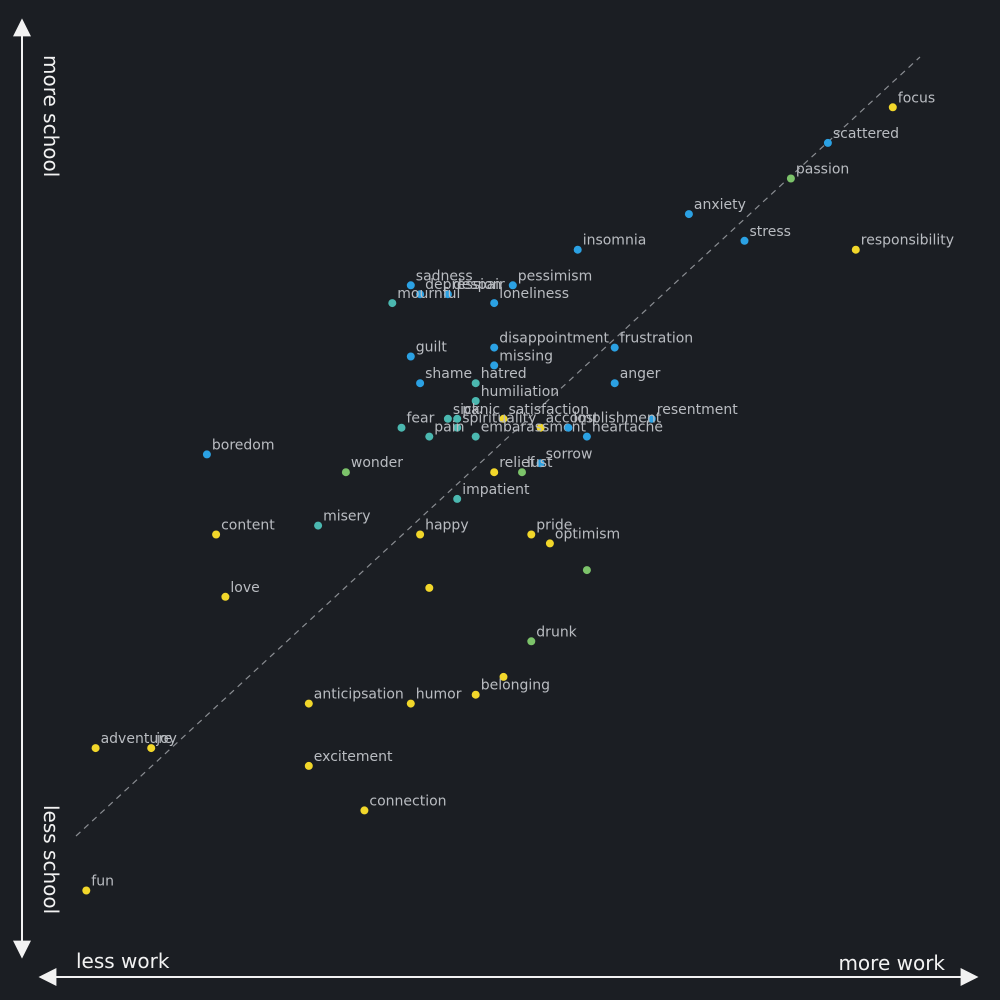 This screenshot has width=1000, height=1000. I want to click on point-label: excitement, so click(353, 757).